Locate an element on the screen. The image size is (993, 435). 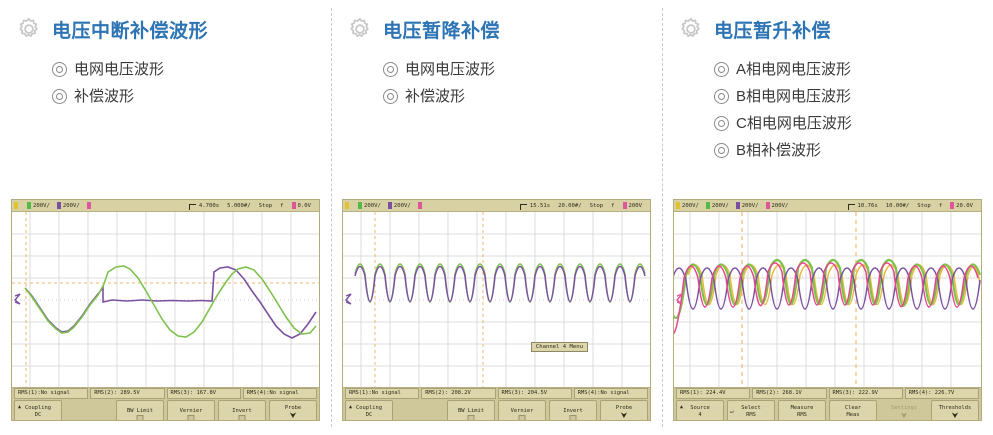
grid-lines is located at coordinates (165, 299).